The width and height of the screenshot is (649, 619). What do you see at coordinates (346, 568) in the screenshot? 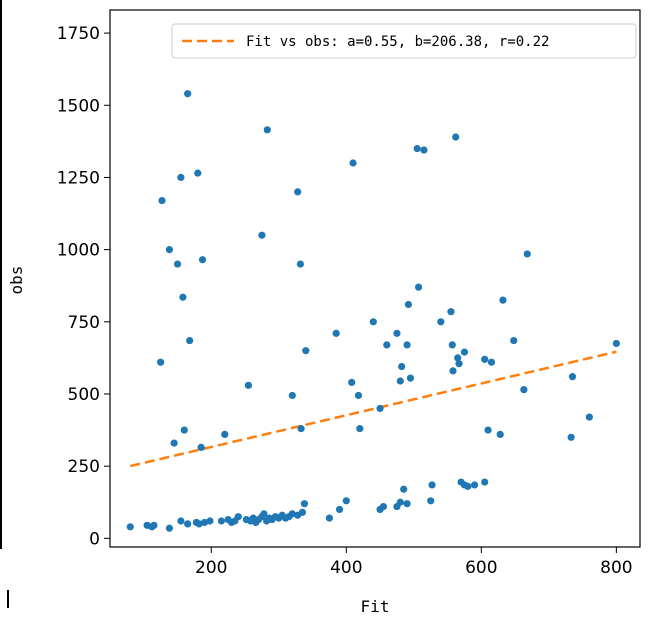
I see `x-tick-label: 400` at bounding box center [346, 568].